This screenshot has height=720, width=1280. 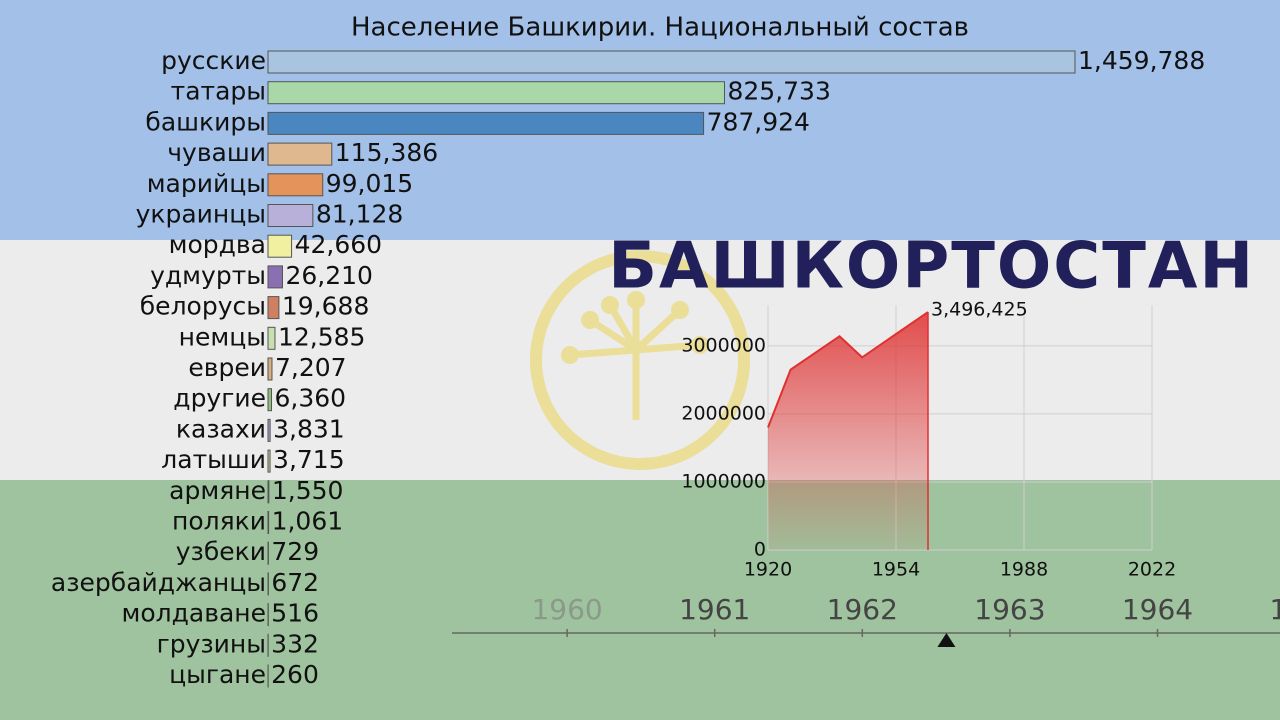 What do you see at coordinates (211, 643) in the screenshot?
I see `category-label: грузины` at bounding box center [211, 643].